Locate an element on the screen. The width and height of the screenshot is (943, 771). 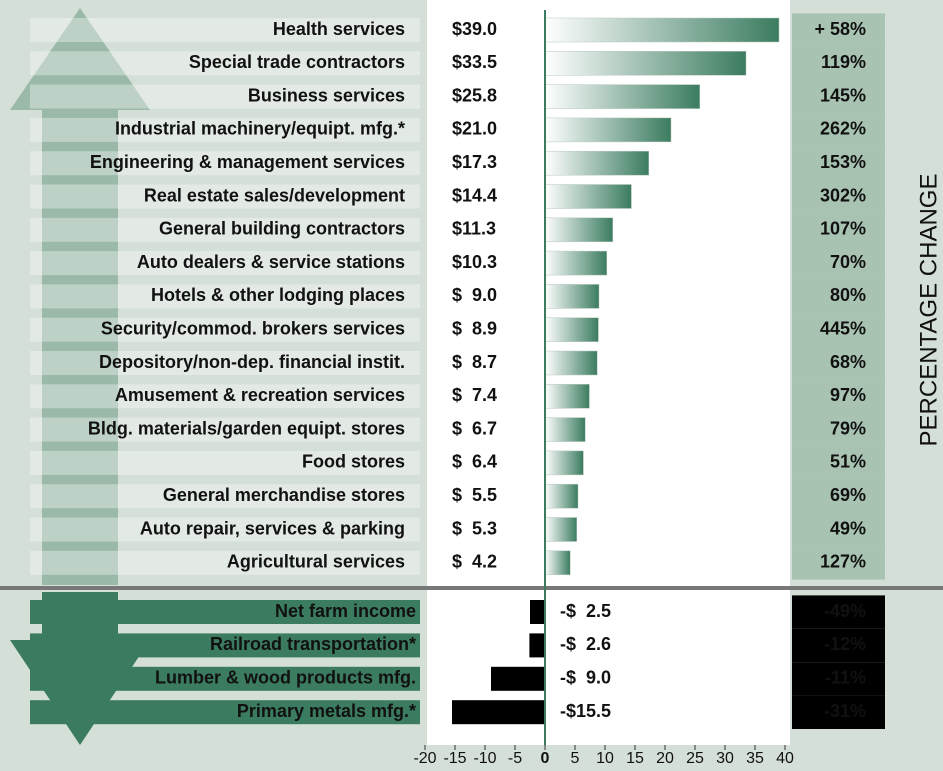
value-label: -$ 9.0 is located at coordinates (585, 678).